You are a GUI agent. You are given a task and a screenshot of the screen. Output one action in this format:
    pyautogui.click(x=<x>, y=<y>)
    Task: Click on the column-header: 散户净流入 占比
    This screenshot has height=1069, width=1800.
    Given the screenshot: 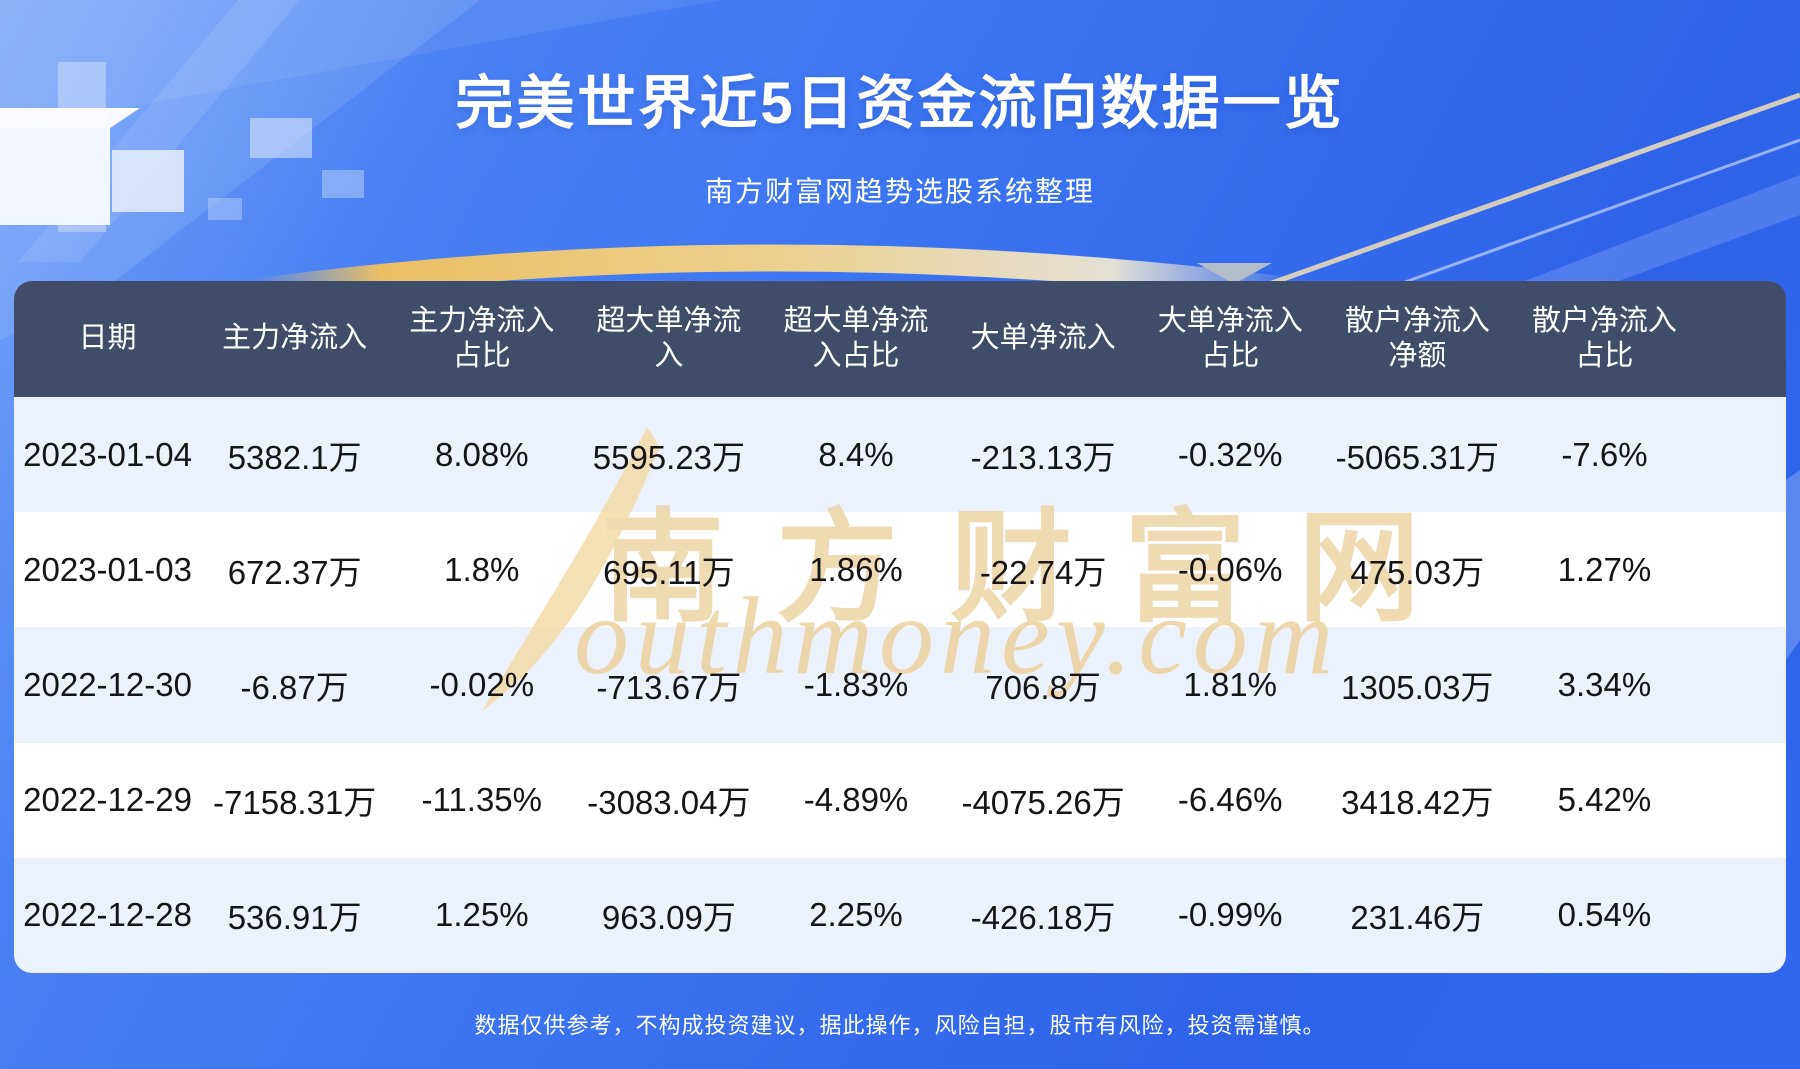 What is the action you would take?
    pyautogui.click(x=1604, y=338)
    